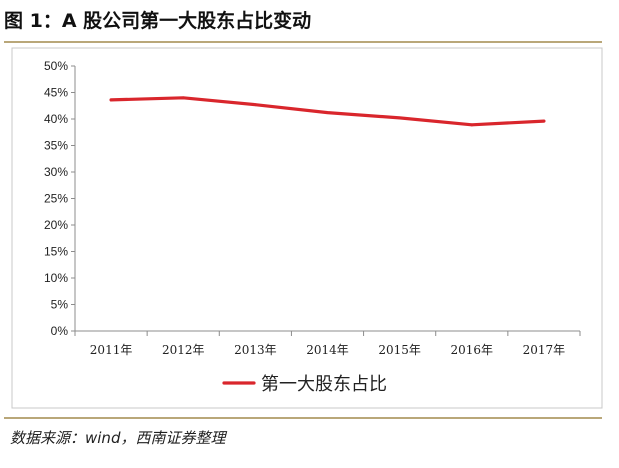 The width and height of the screenshot is (619, 468). What do you see at coordinates (303, 418) in the screenshot?
I see `source-divider` at bounding box center [303, 418].